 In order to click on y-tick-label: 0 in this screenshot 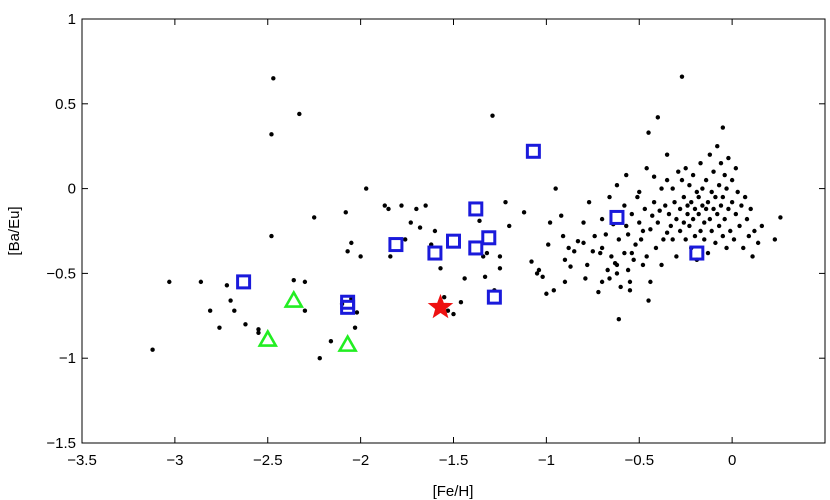, I will do `click(72, 189)`.